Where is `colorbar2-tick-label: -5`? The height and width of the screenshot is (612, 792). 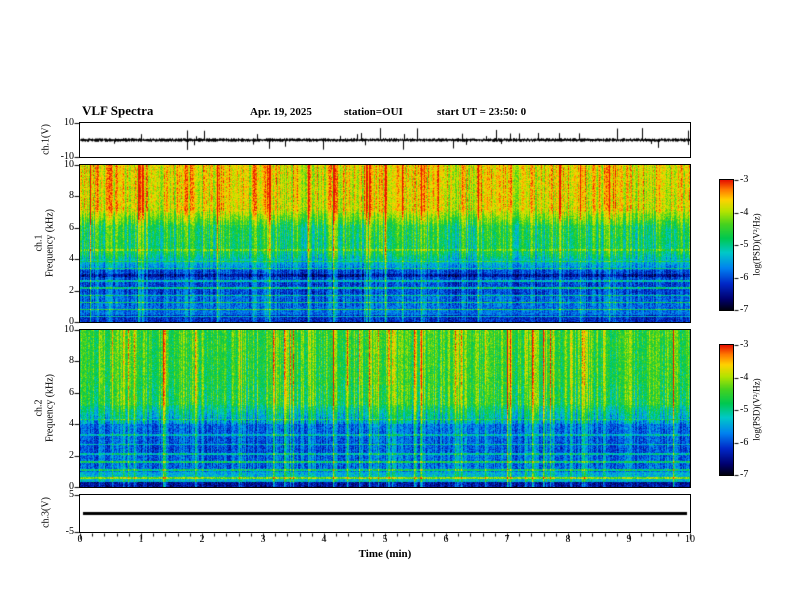
colorbar2-tick-label: -5 is located at coordinates (744, 409).